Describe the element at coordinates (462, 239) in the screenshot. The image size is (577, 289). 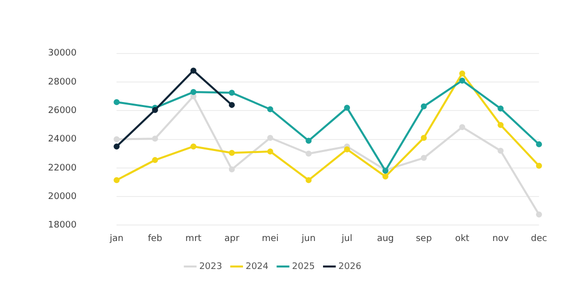
I see `x-tick-label: okt` at that location.